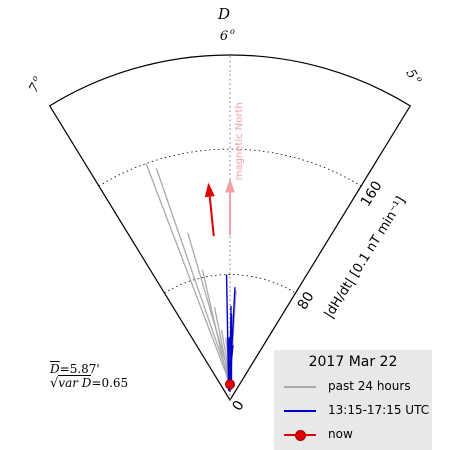 The height and width of the screenshot is (450, 450). I want to click on arrow-layer, so click(219, 284).